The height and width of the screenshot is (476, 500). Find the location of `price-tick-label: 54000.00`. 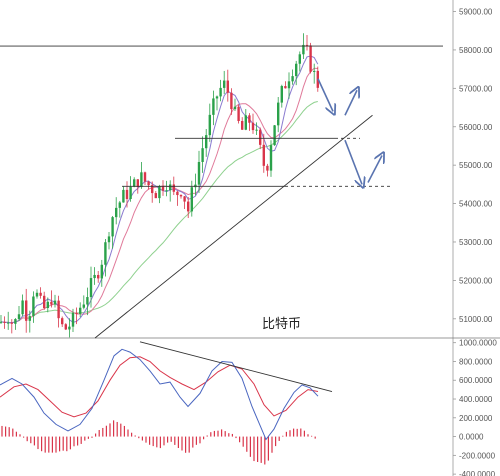

price-tick-label: 54000.00 is located at coordinates (476, 204).